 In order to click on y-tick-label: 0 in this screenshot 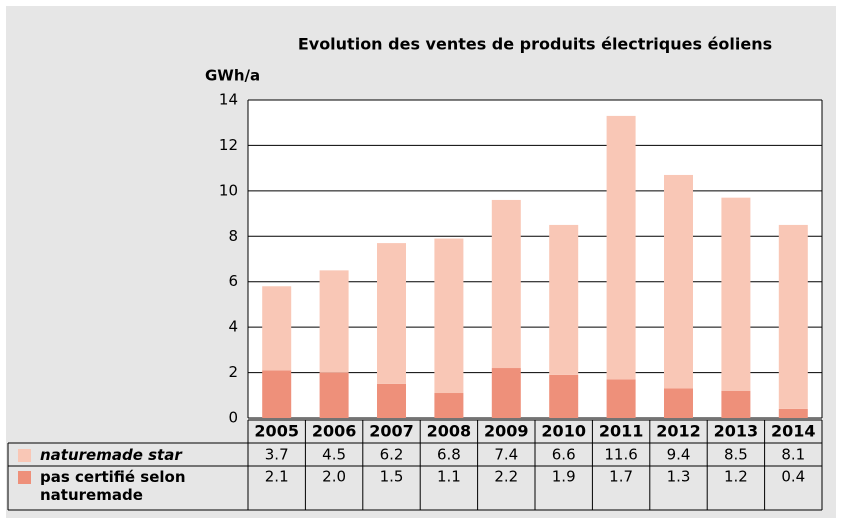, I will do `click(233, 418)`.